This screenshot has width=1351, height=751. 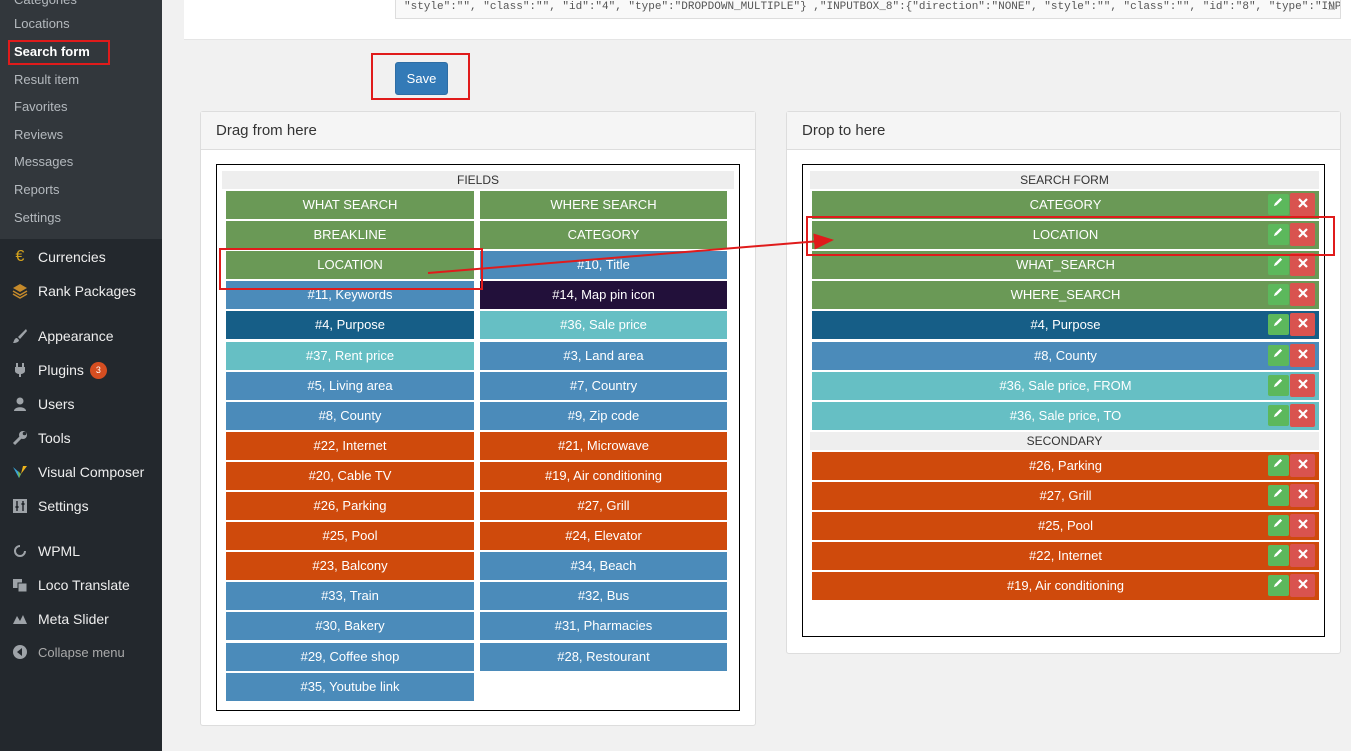 What do you see at coordinates (44, 161) in the screenshot?
I see `submenu-item-messages: Messages` at bounding box center [44, 161].